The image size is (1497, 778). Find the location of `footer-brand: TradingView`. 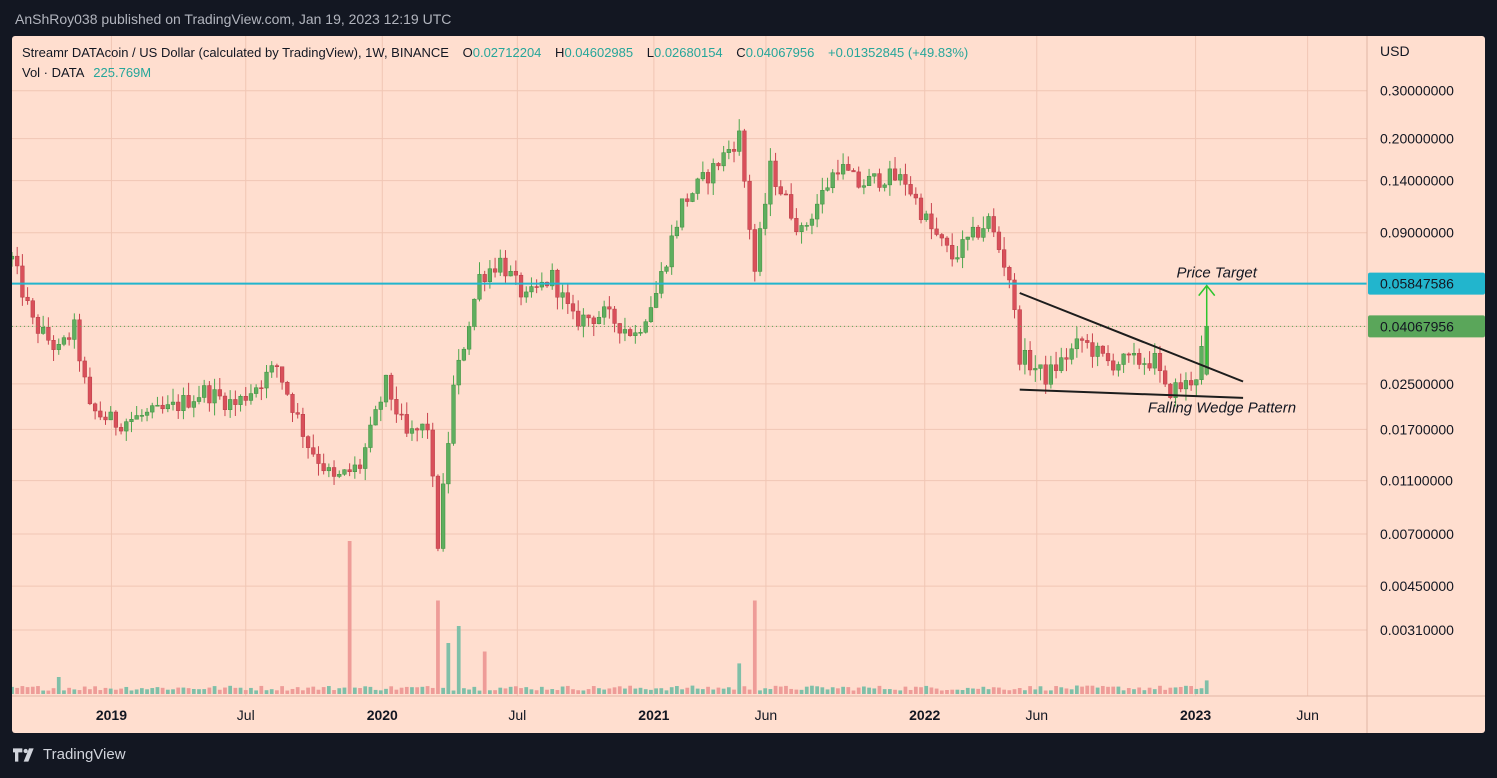

footer-brand: TradingView is located at coordinates (69, 754).